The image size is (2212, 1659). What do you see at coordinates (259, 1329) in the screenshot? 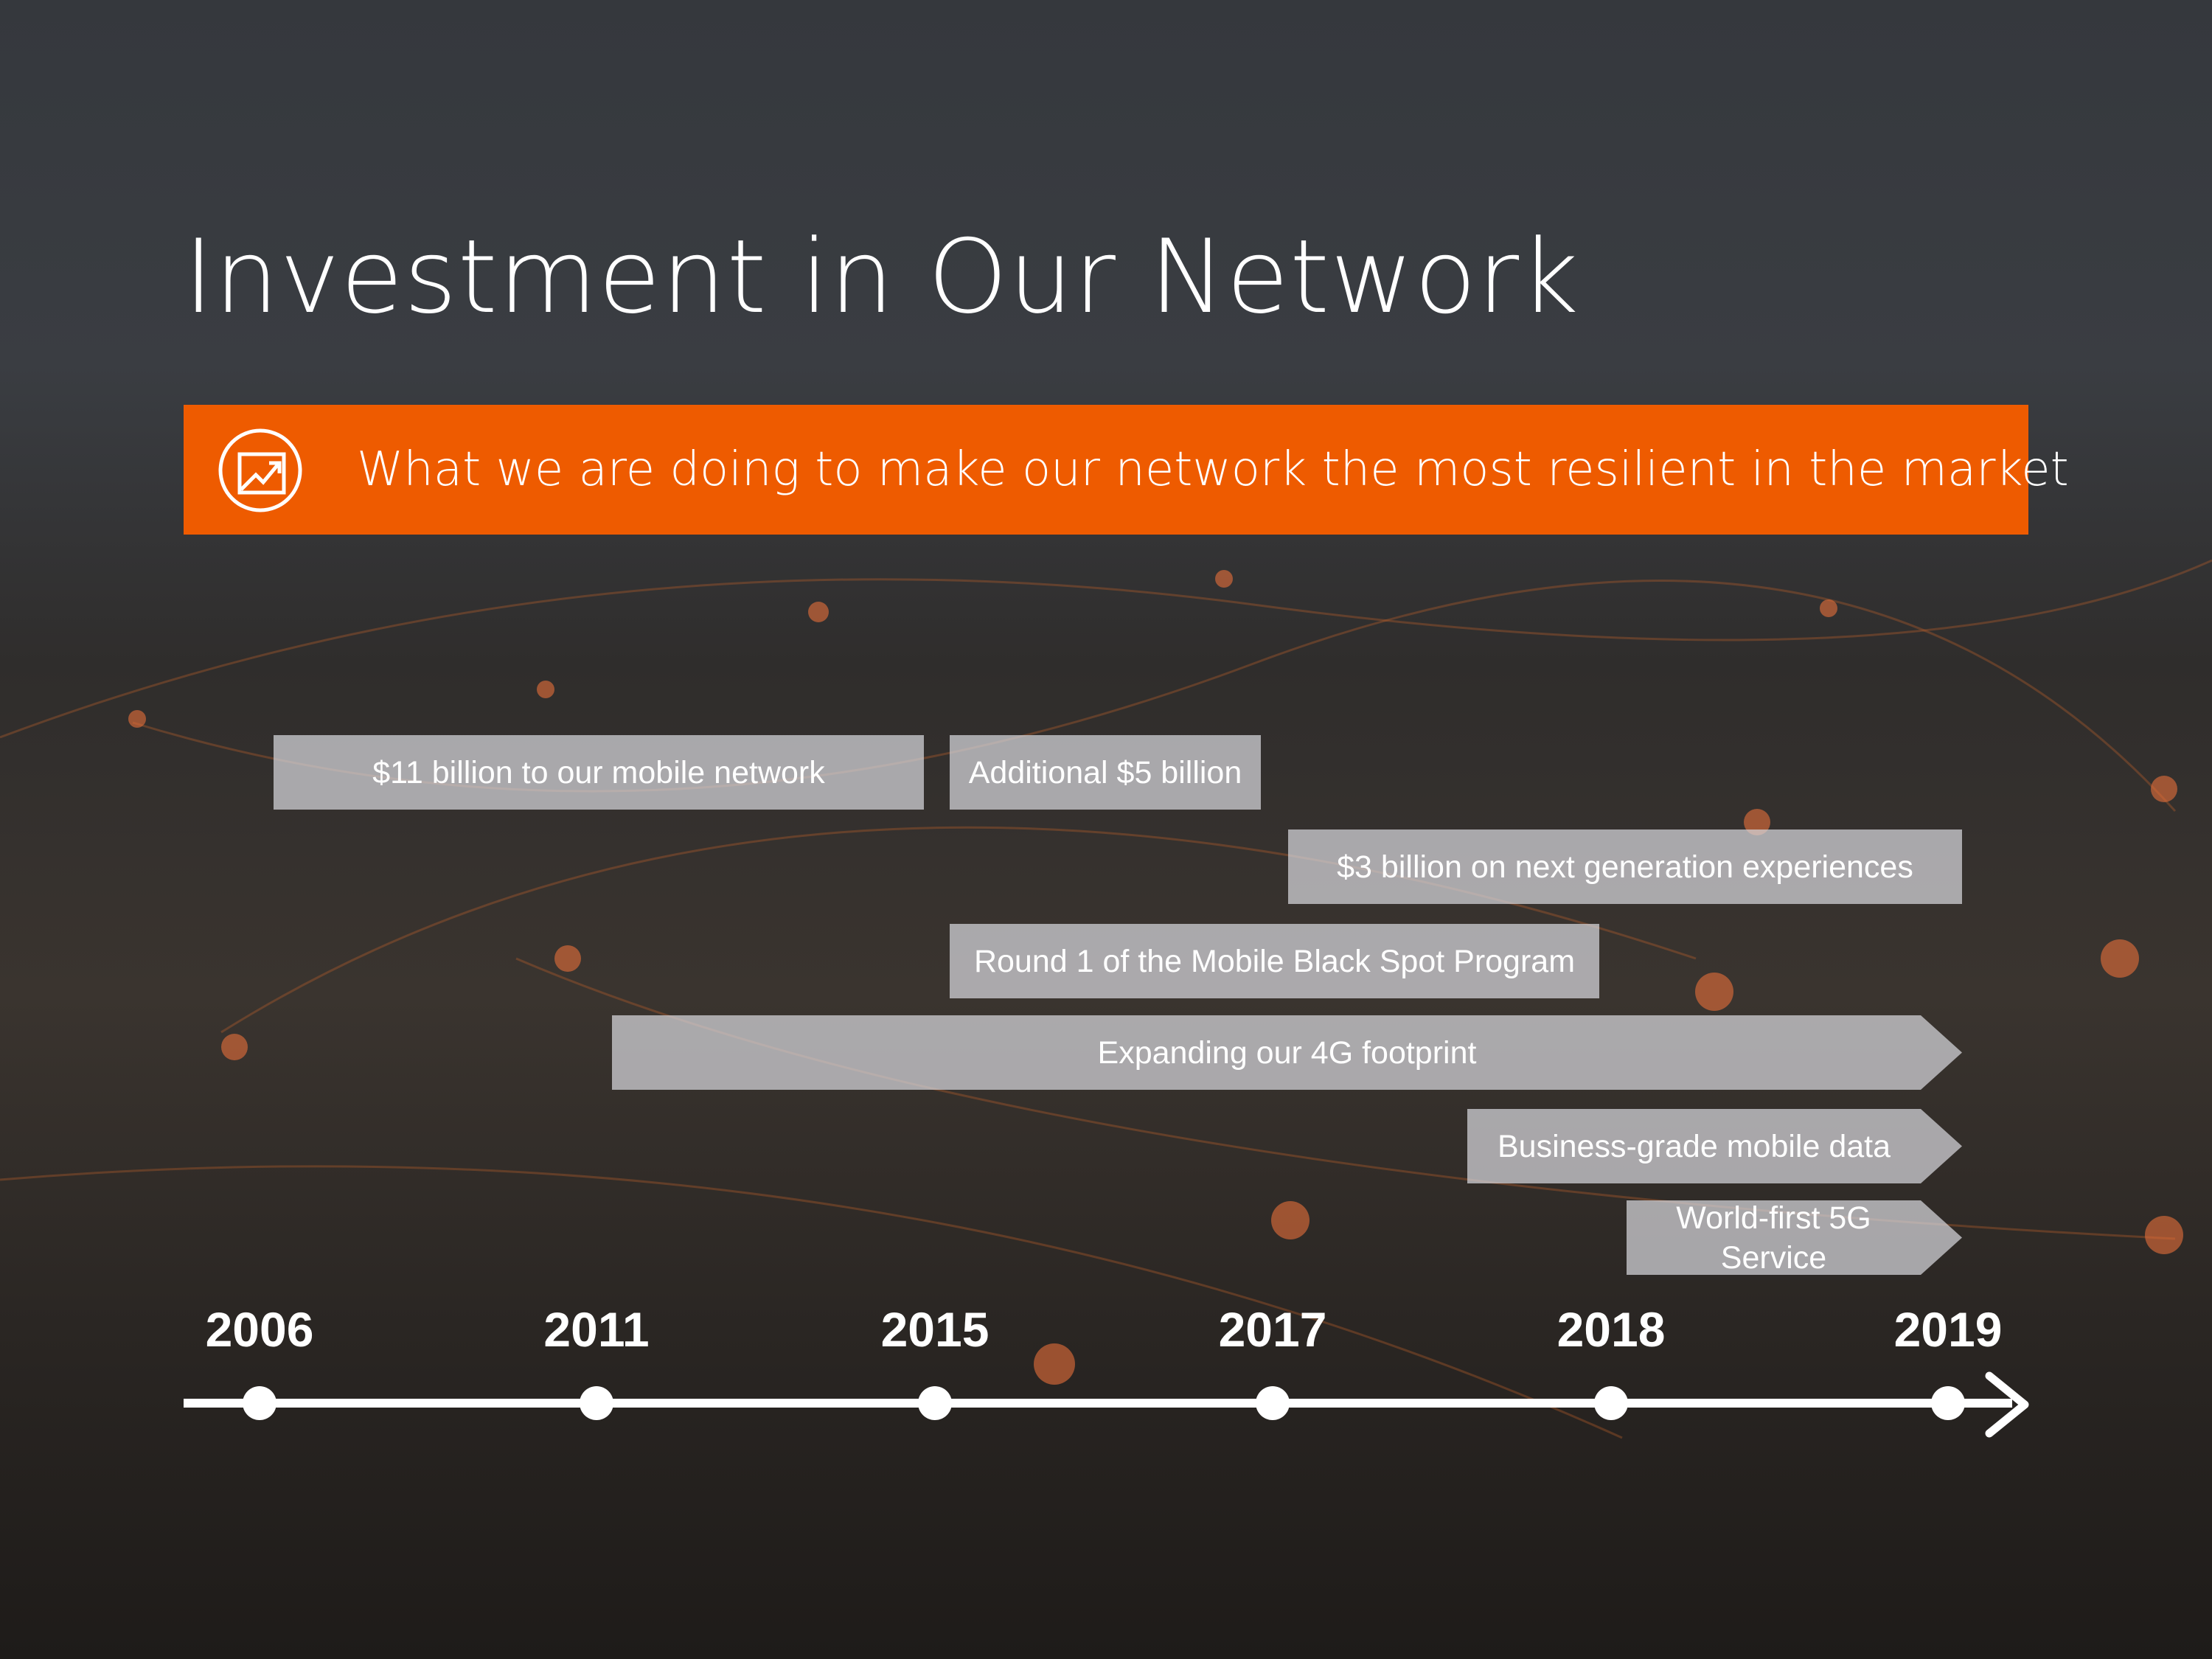
I see `year-label: 2006` at bounding box center [259, 1329].